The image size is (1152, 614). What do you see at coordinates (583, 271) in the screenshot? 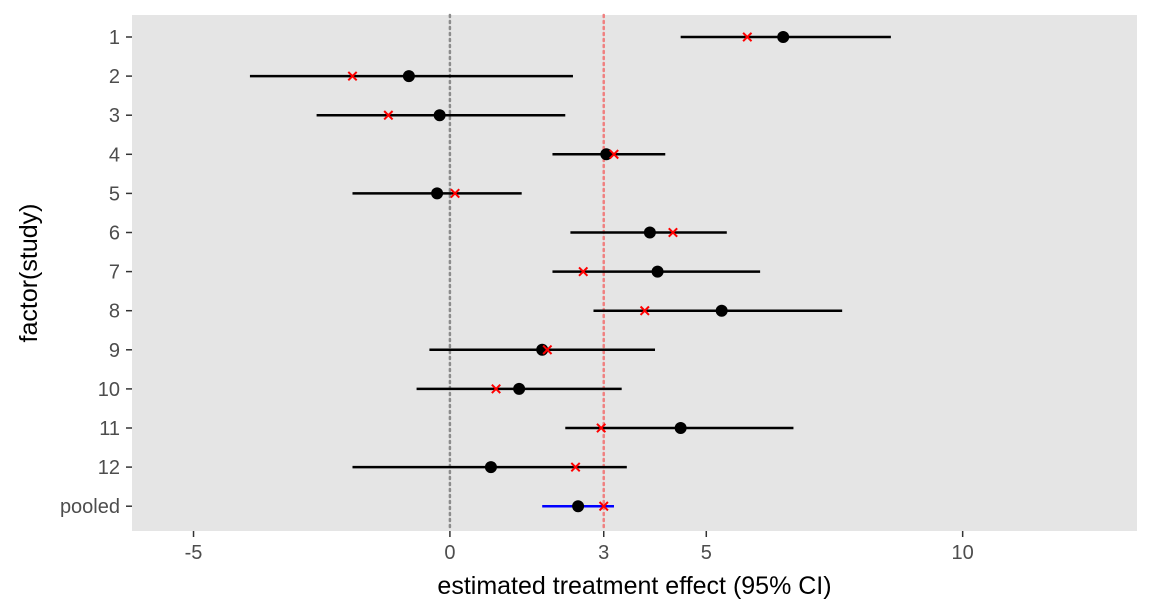
I see `study-7-cross-marker` at bounding box center [583, 271].